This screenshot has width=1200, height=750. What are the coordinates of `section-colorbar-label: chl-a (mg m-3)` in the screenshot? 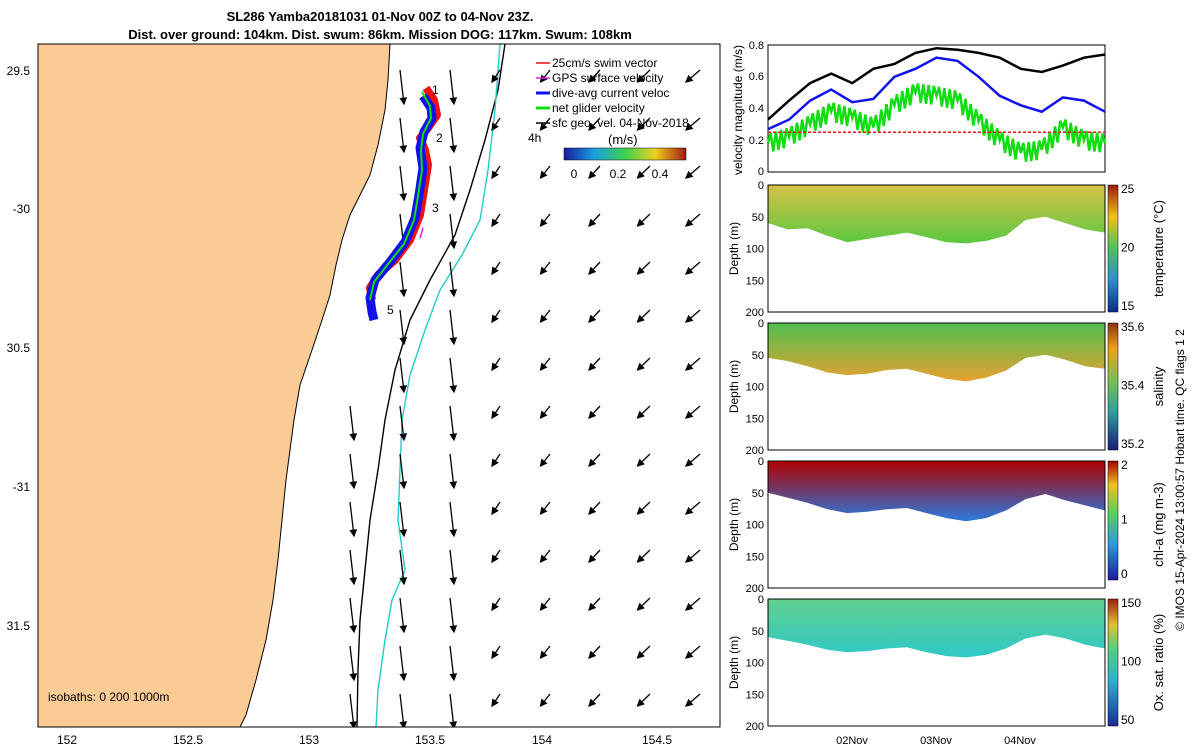 It's located at (1158, 524).